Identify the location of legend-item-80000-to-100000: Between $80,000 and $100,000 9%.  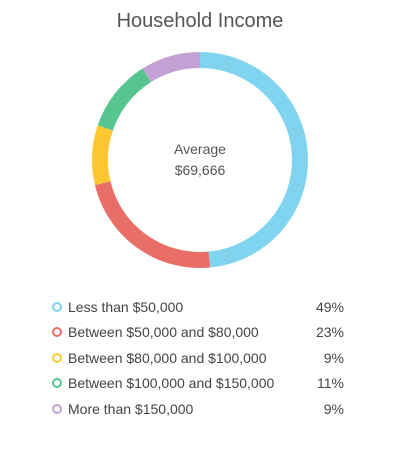
(198, 358).